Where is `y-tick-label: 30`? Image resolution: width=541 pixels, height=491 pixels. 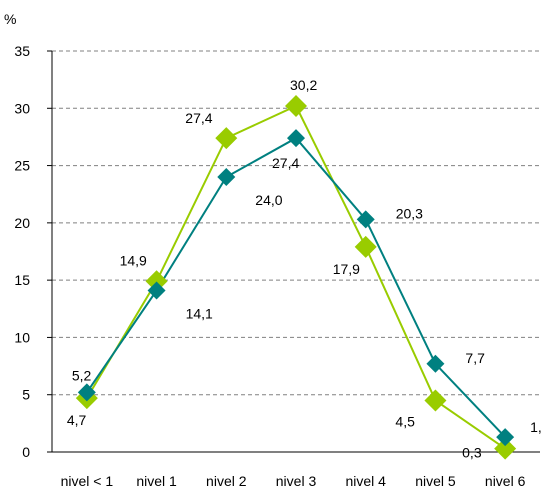
y-tick-label: 30 is located at coordinates (22, 108).